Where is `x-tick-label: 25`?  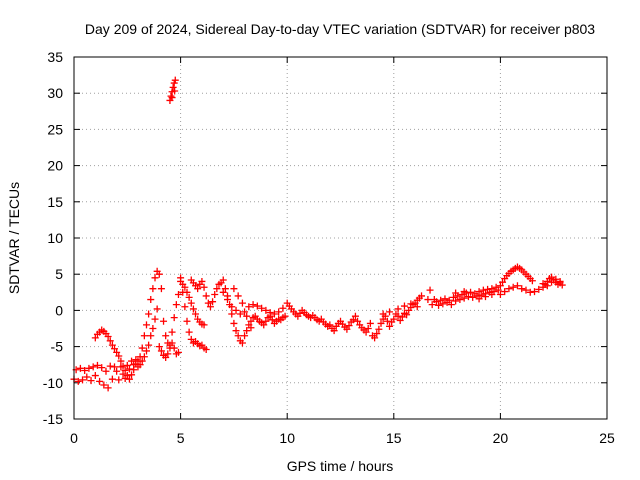 x-tick-label: 25 is located at coordinates (607, 438).